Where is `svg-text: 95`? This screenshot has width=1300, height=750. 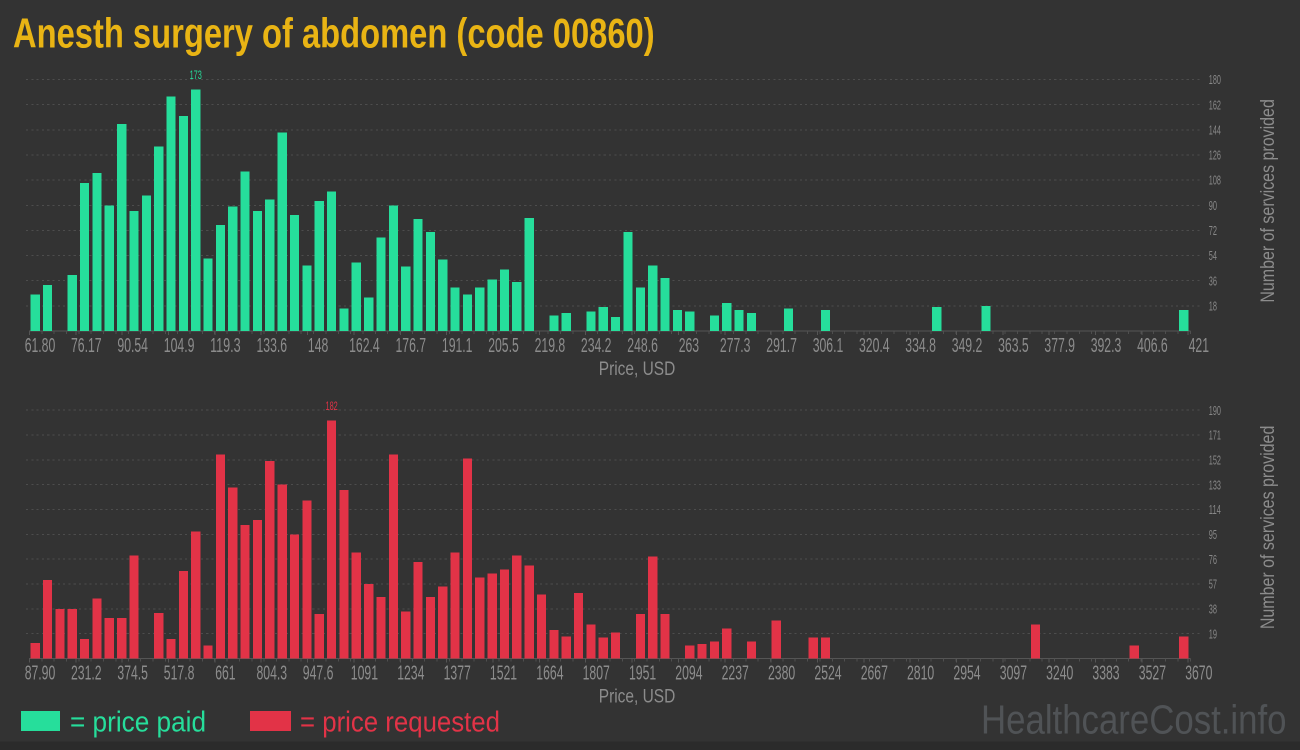 svg-text: 95 is located at coordinates (1213, 535).